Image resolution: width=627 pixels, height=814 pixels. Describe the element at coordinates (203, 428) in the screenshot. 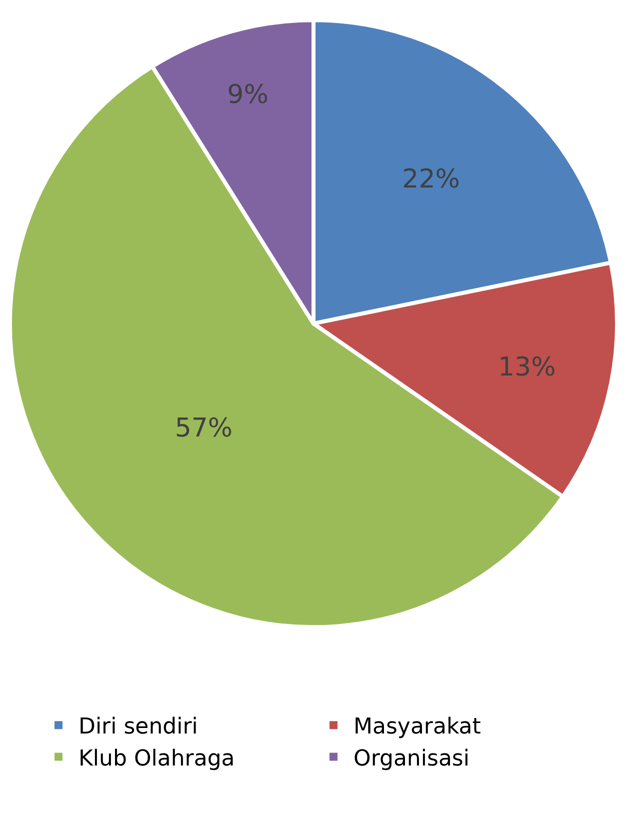

I see `data-label: 57%` at that location.